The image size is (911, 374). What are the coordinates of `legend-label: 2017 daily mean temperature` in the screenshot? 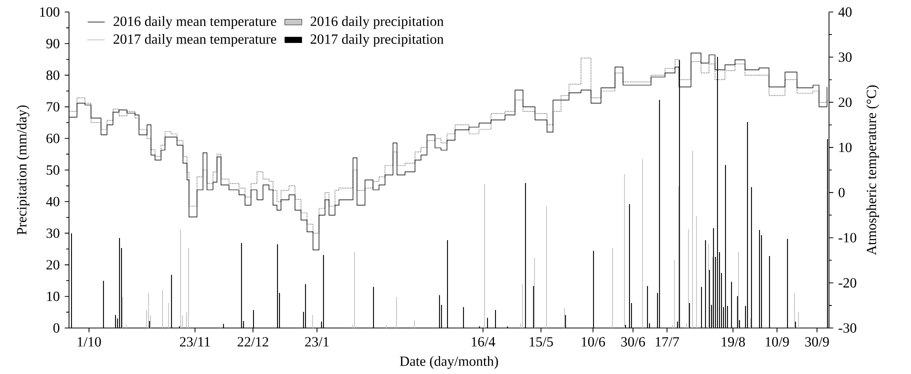 It's located at (195, 40).